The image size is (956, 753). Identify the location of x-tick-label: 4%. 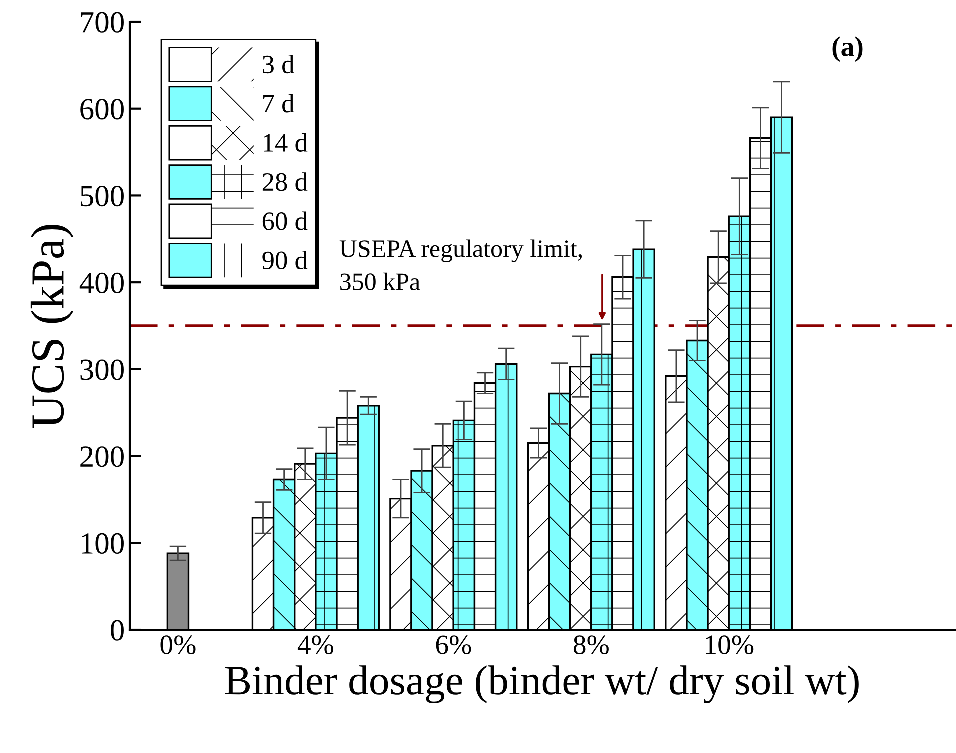
(316, 645).